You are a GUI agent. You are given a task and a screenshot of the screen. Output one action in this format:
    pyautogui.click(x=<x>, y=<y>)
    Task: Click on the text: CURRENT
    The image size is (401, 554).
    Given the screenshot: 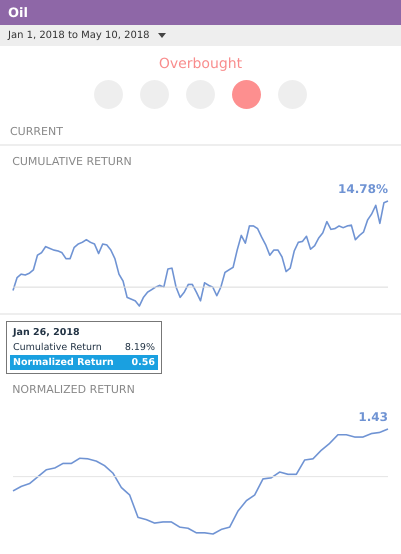 What is the action you would take?
    pyautogui.click(x=200, y=132)
    